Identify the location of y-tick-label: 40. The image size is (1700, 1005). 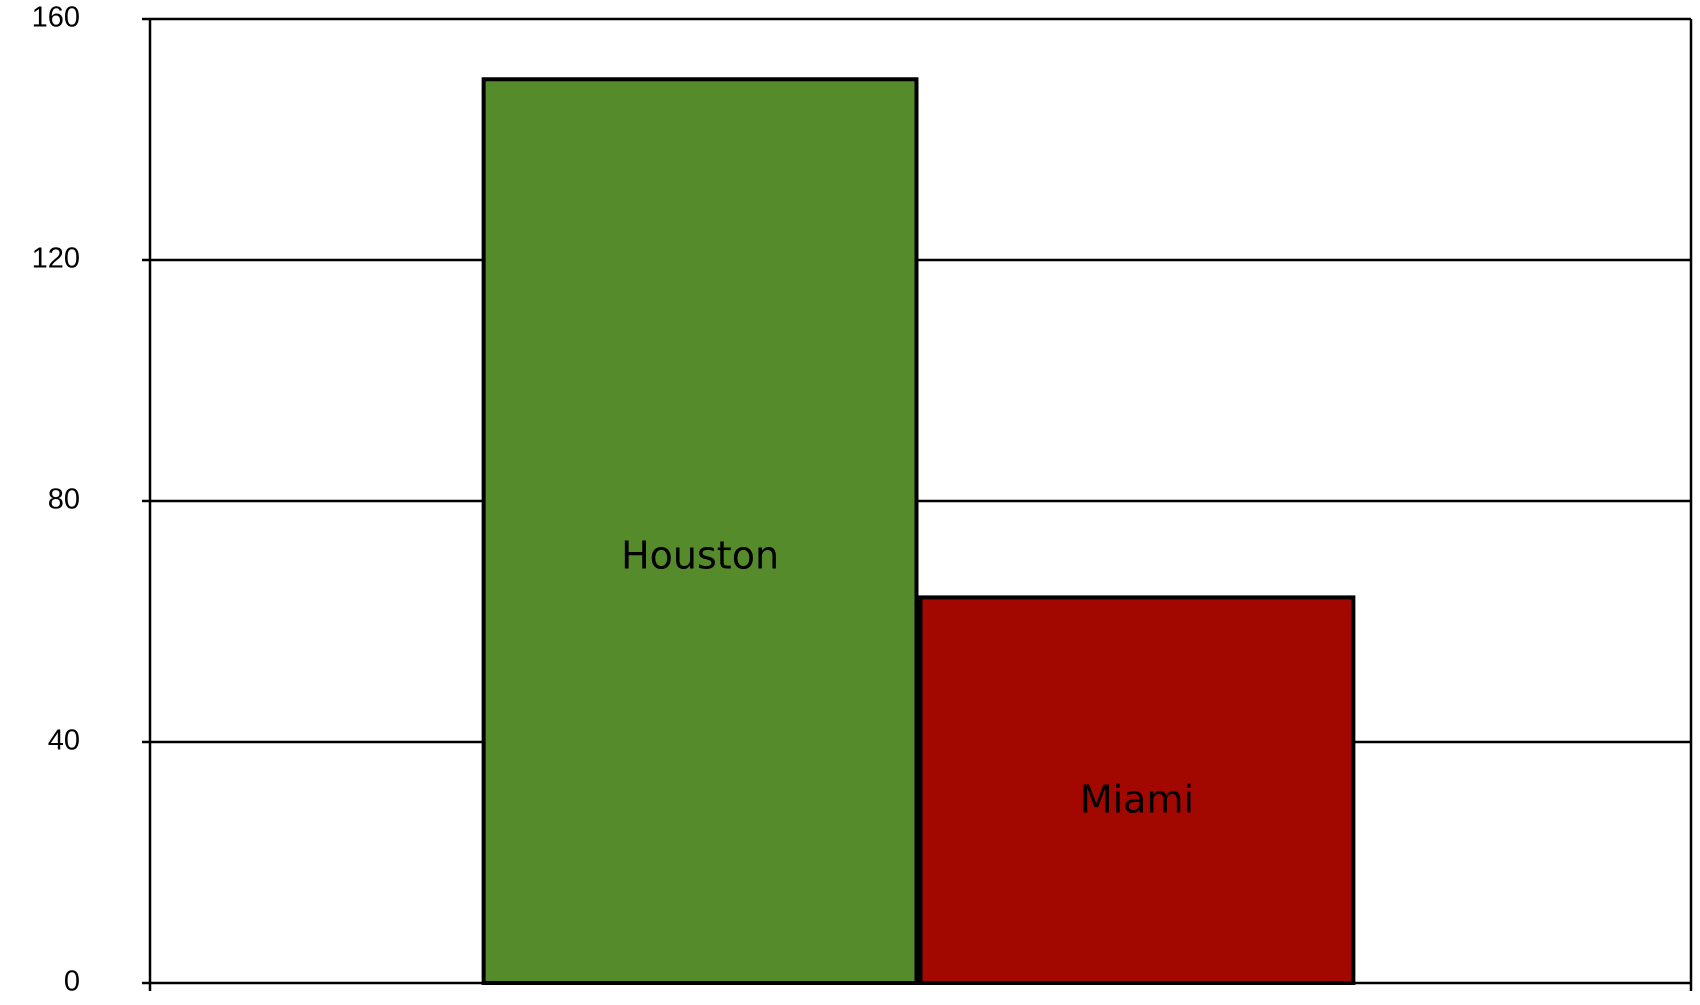
(64, 741).